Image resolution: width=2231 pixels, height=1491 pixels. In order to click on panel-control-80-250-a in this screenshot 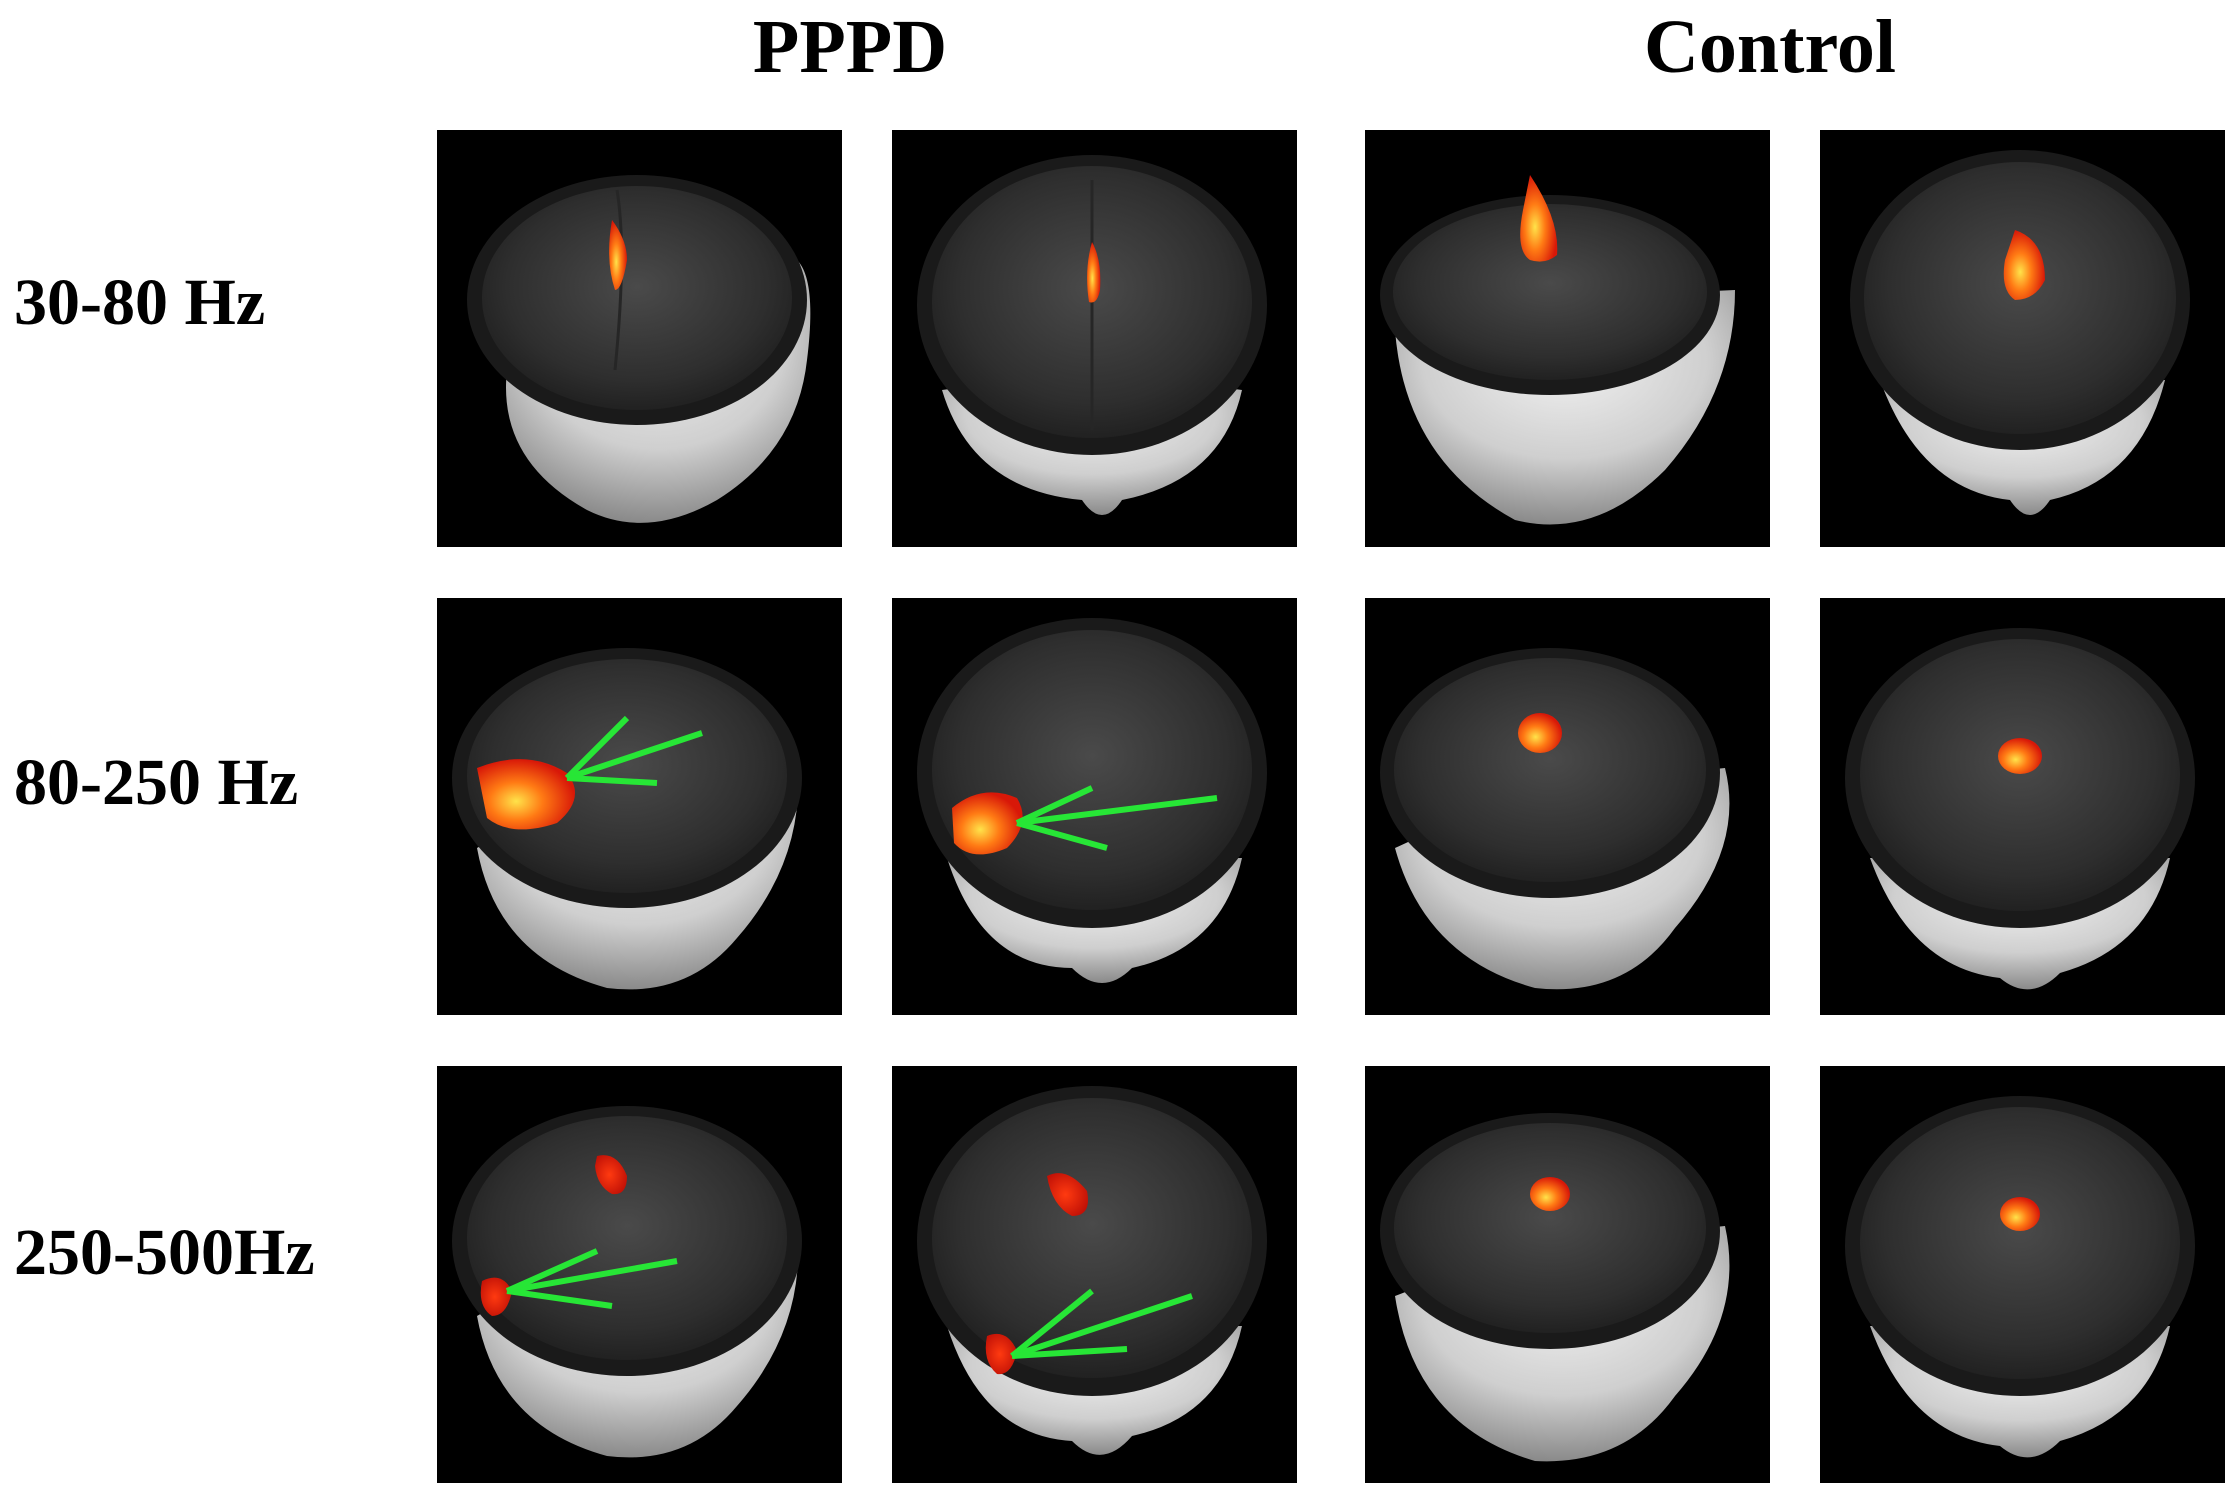, I will do `click(1567, 806)`.